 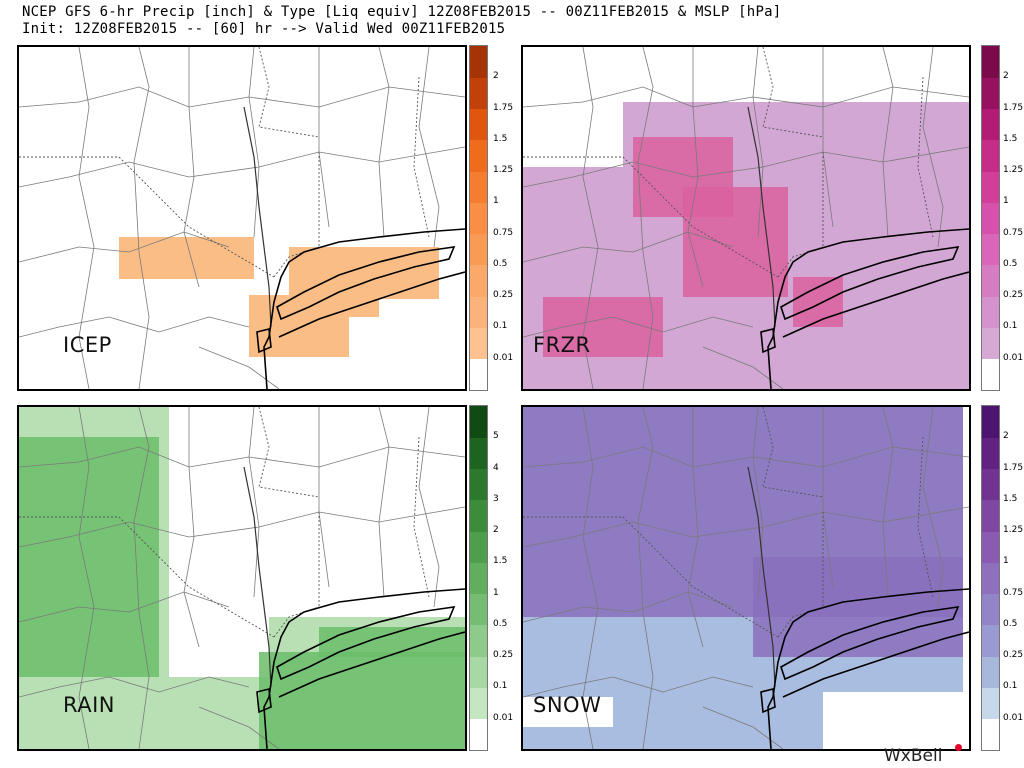 What do you see at coordinates (496, 592) in the screenshot?
I see `rain-colorbar-tick-label: 1` at bounding box center [496, 592].